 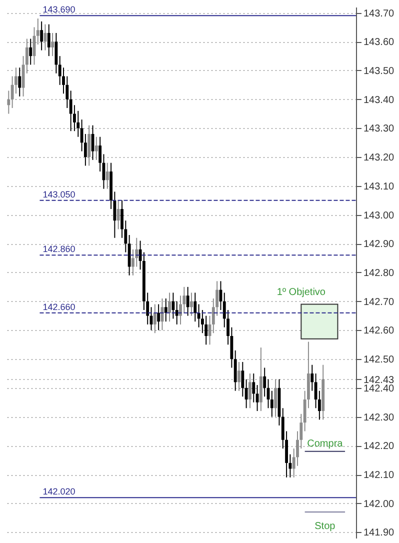 I want to click on y-tick-label: 142.10, so click(x=379, y=476).